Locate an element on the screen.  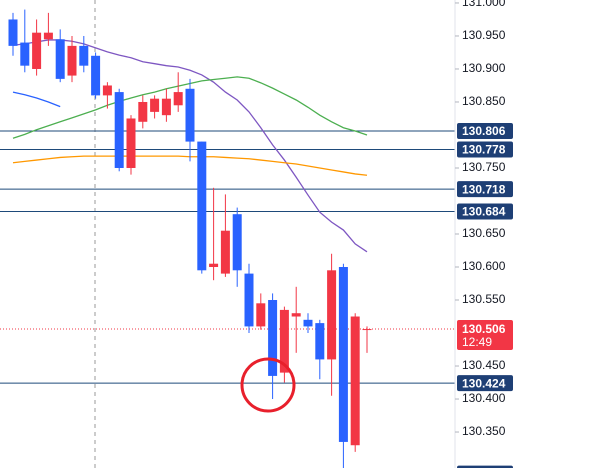
level-tag: 130.424 is located at coordinates (485, 383).